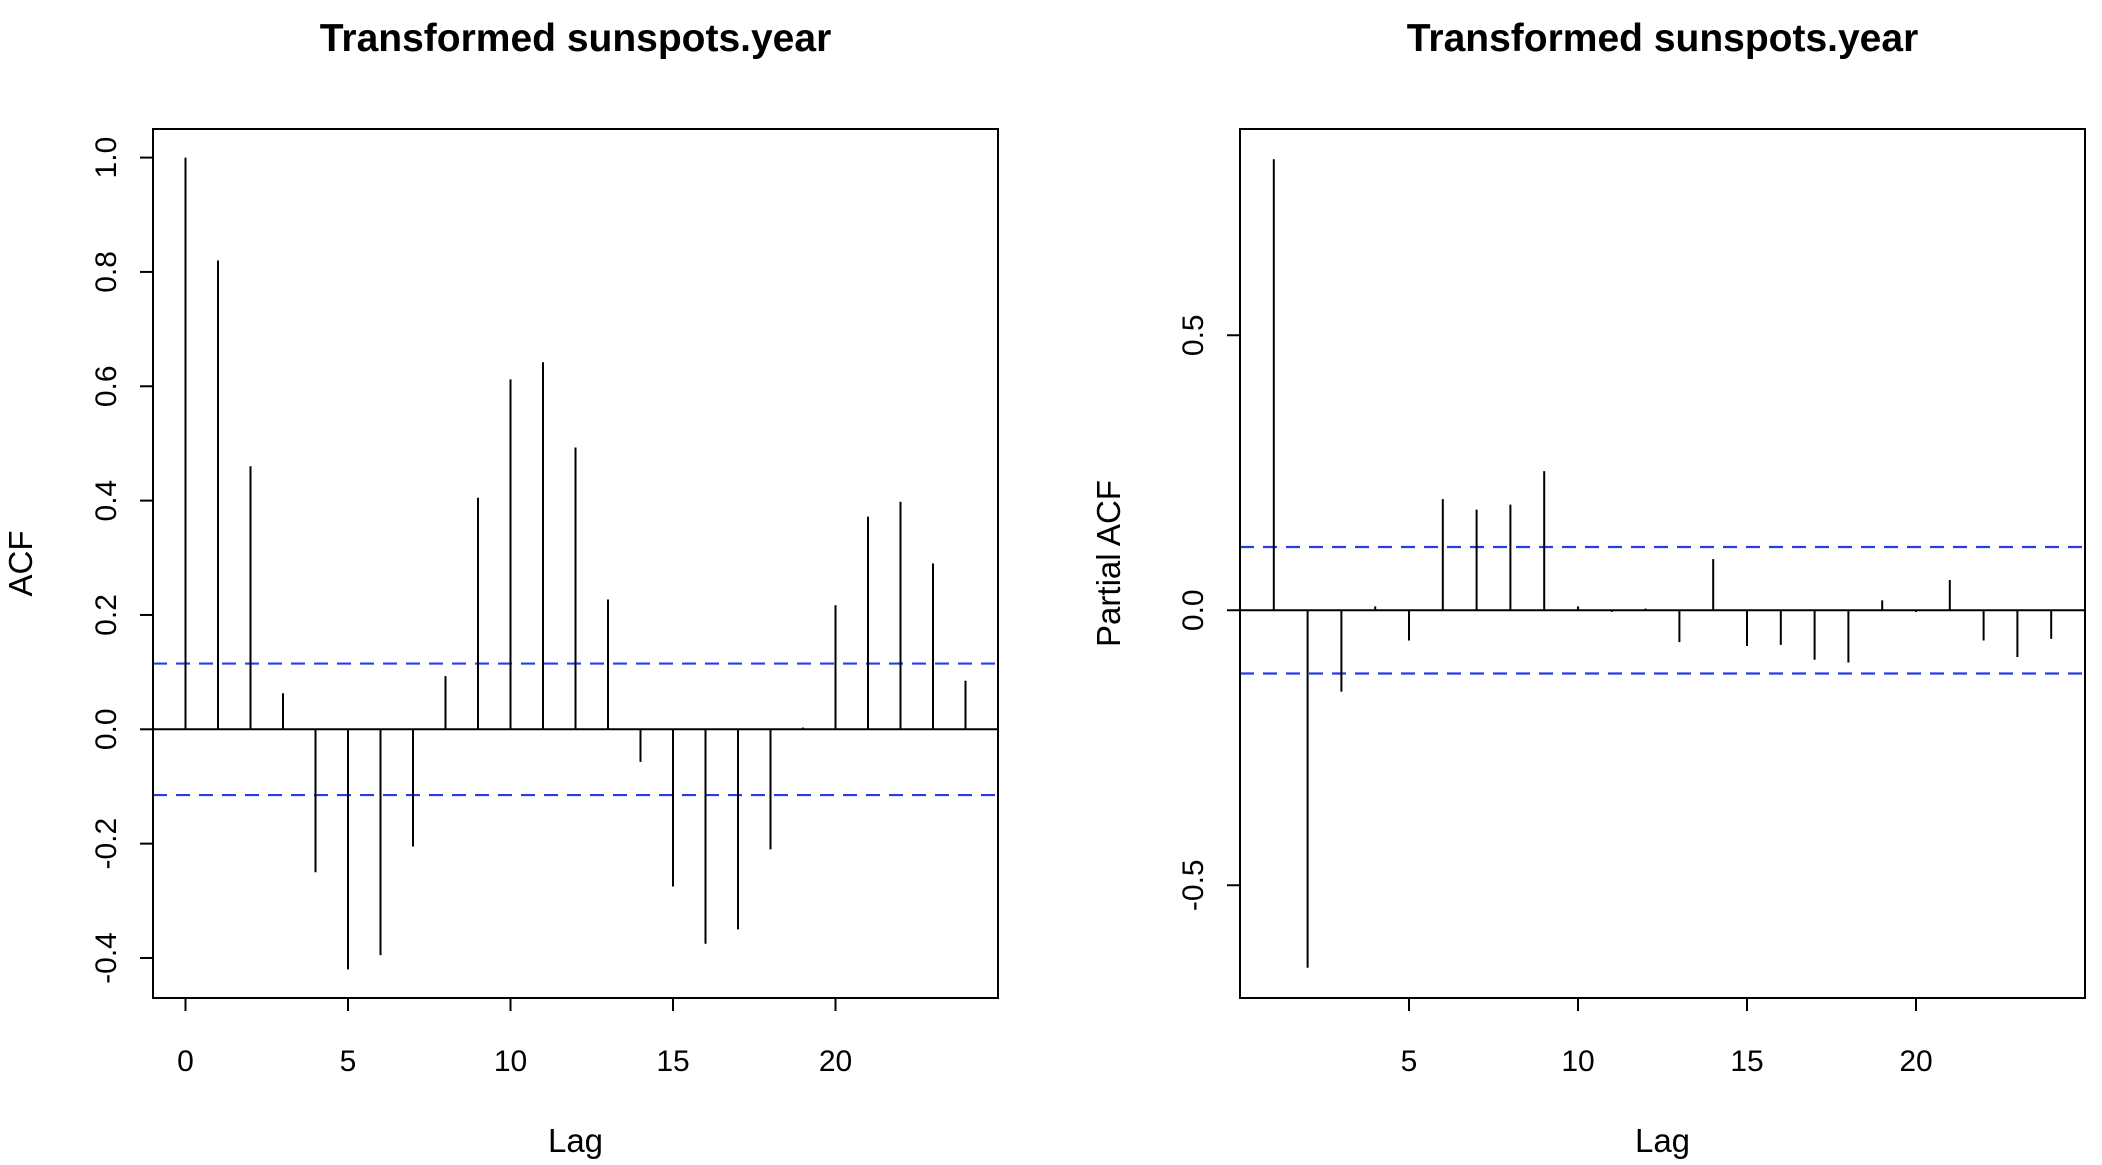 The width and height of the screenshot is (2102, 1165). Describe the element at coordinates (106, 615) in the screenshot. I see `chart-1-y-tick-label-3: 0.2` at that location.